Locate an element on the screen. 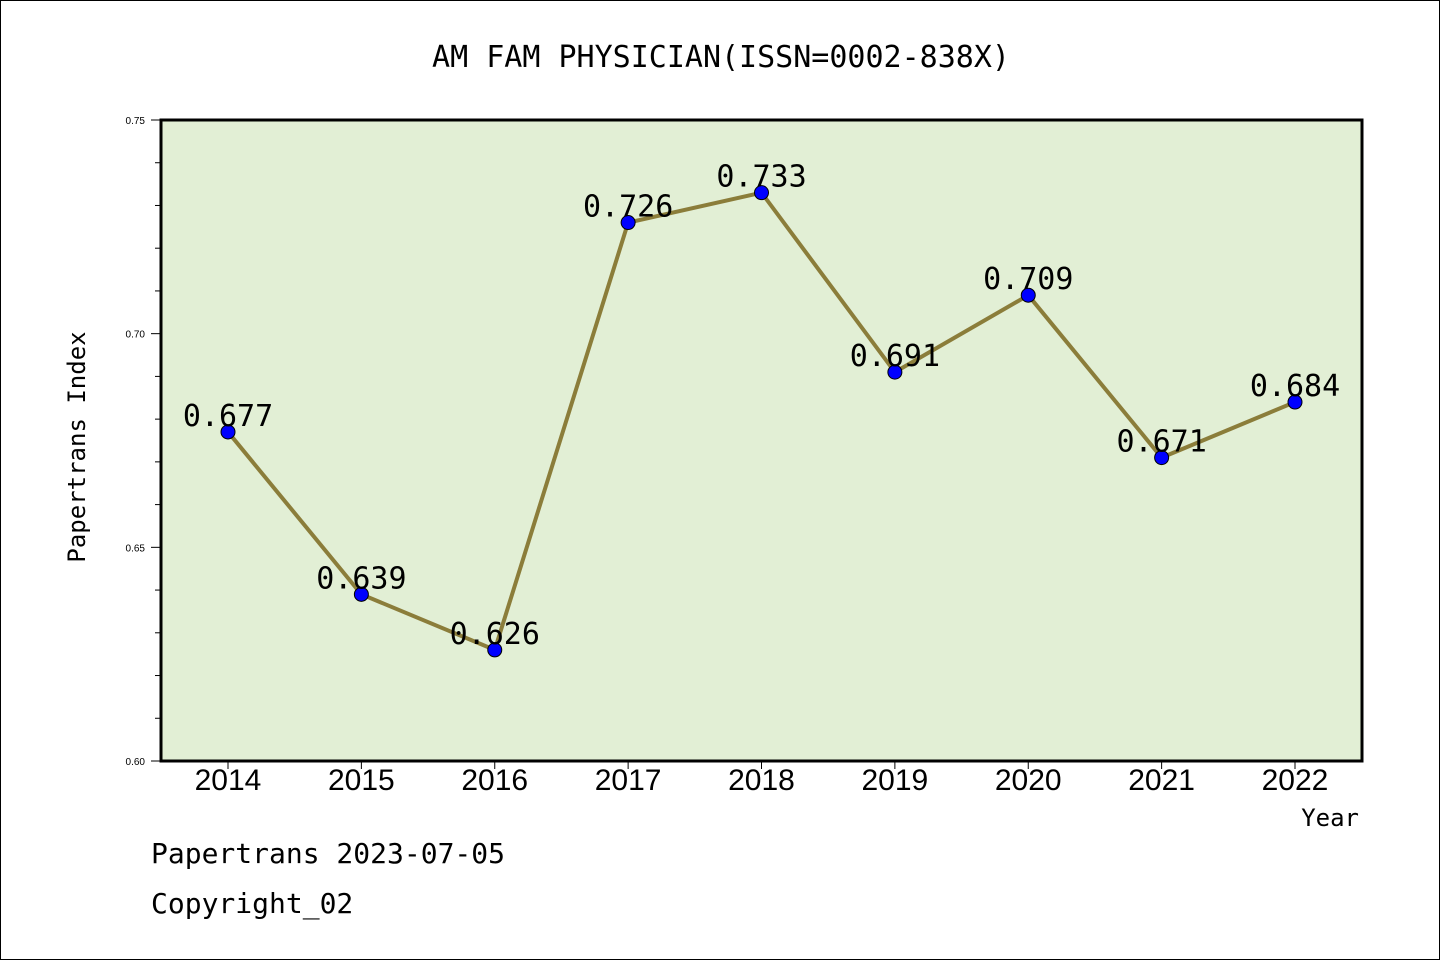 The width and height of the screenshot is (1440, 960). x-tick-label: 2020 is located at coordinates (1028, 780).